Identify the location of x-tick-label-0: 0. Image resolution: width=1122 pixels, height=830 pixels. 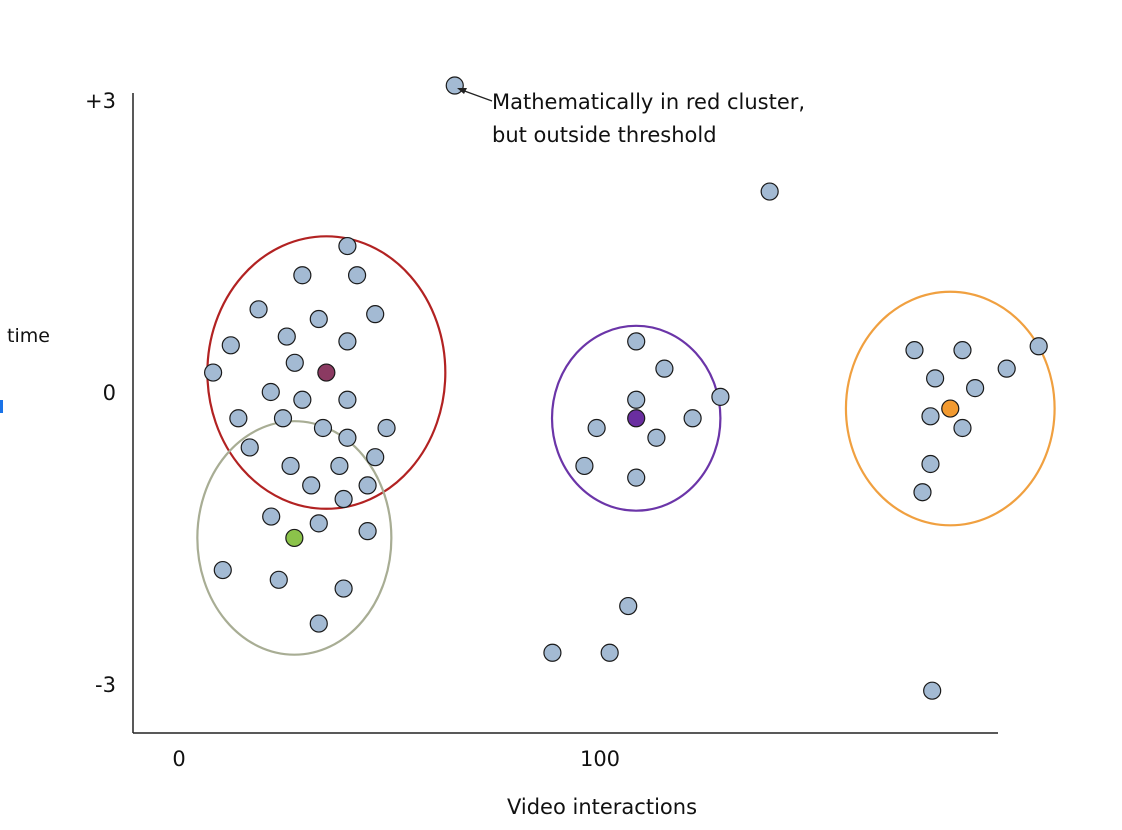
(178, 759).